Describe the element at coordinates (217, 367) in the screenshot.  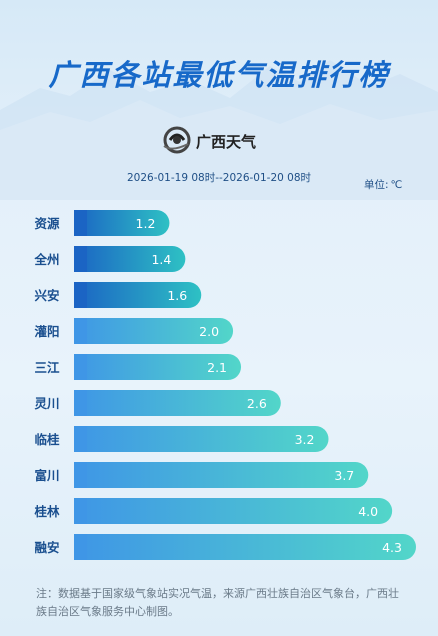
I see `value-label: 2.1` at that location.